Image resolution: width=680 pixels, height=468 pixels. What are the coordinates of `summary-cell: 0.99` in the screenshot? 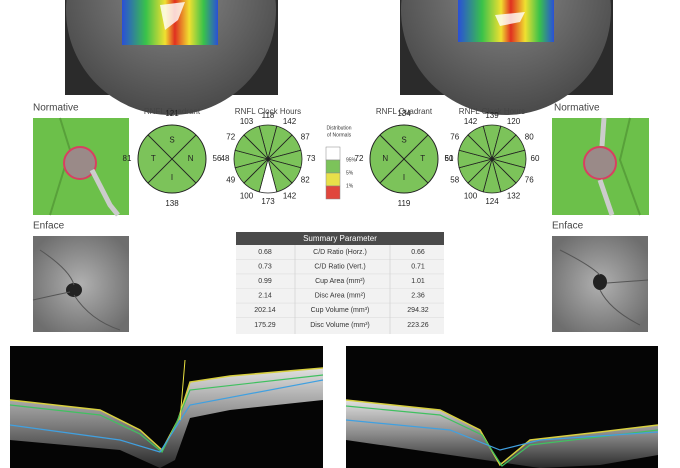 It's located at (265, 281).